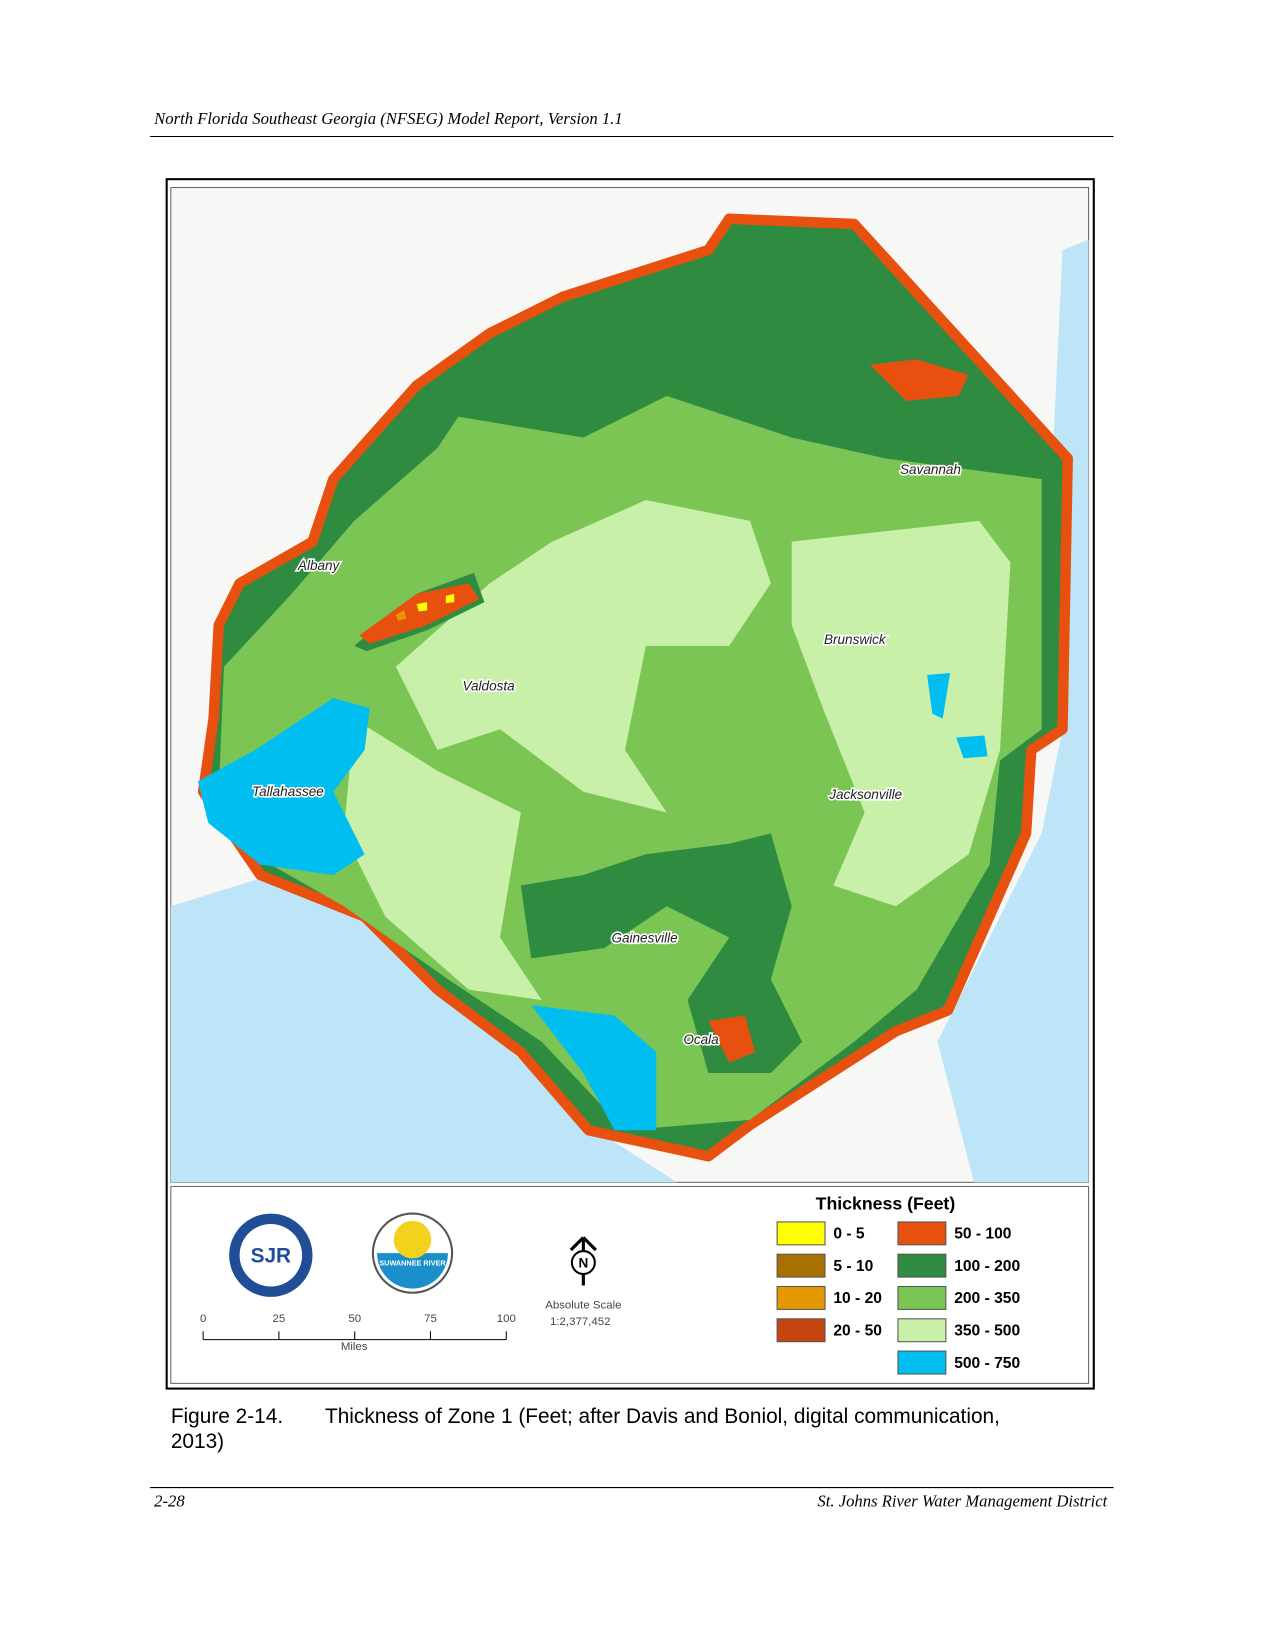 The width and height of the screenshot is (1275, 1651). What do you see at coordinates (506, 1319) in the screenshot?
I see `scale-tick-label: 100` at bounding box center [506, 1319].